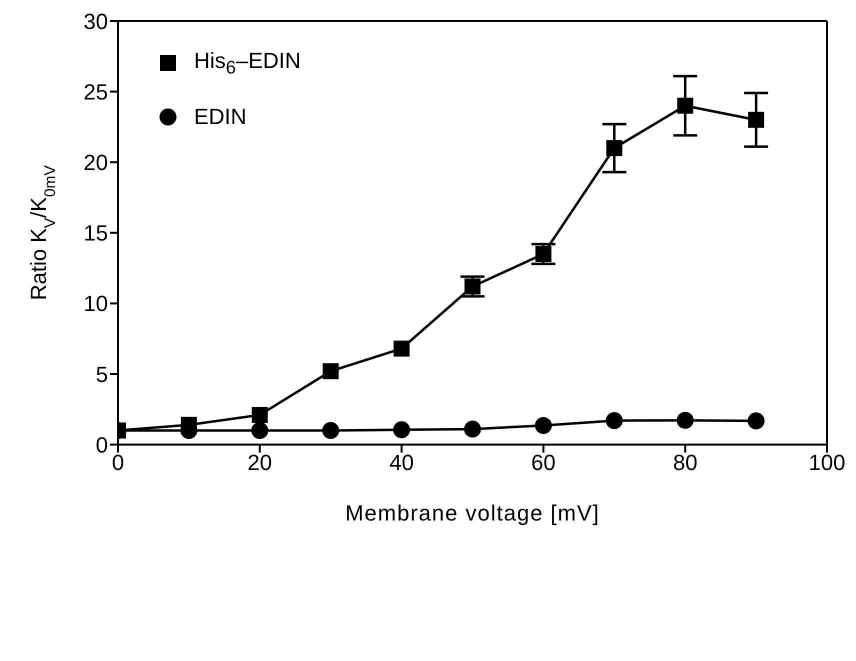 This screenshot has height=661, width=856. Describe the element at coordinates (472, 513) in the screenshot. I see `x-axis-title: Membrane voltage [mV]` at that location.